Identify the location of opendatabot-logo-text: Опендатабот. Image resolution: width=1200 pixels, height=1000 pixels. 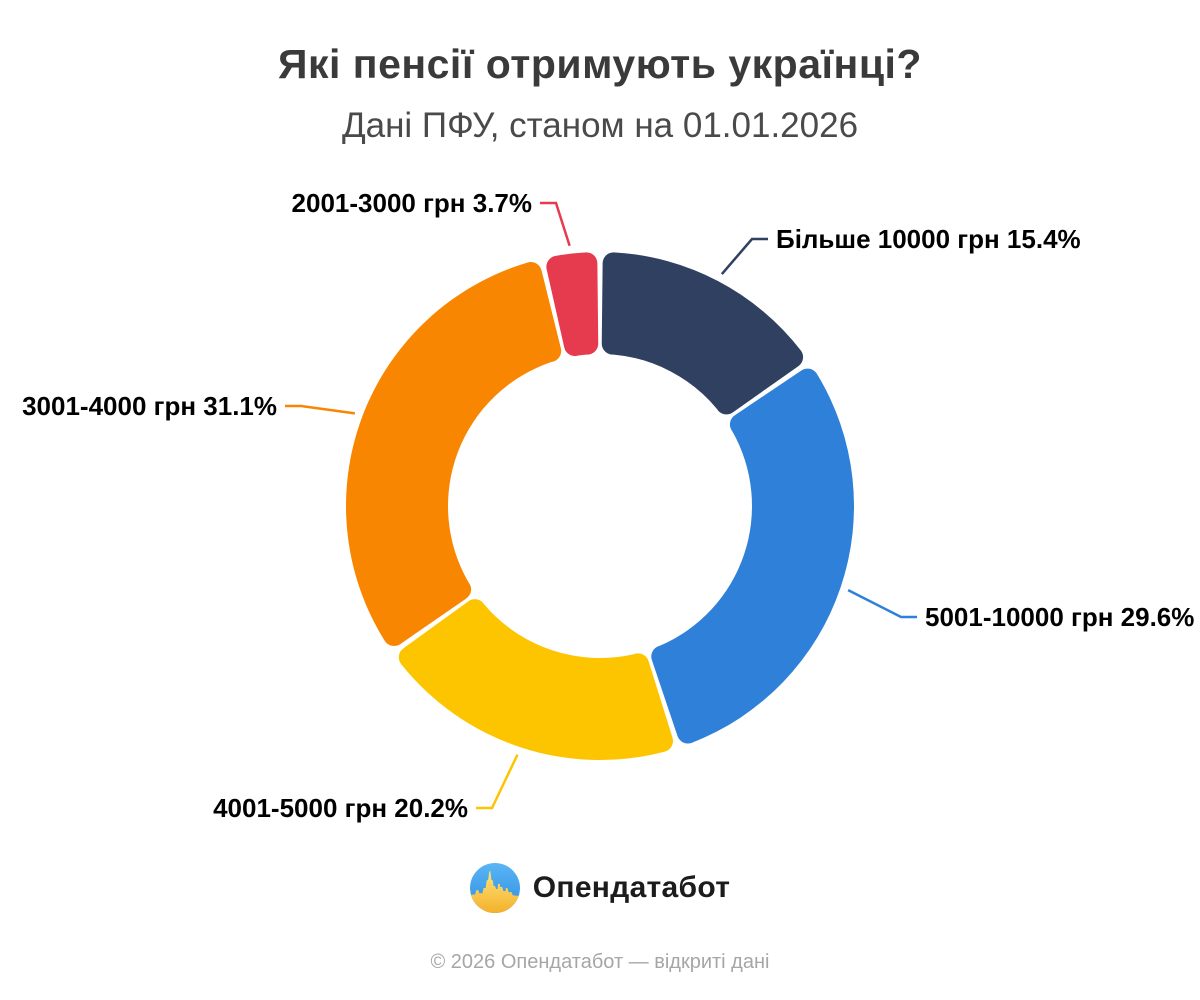
(631, 887).